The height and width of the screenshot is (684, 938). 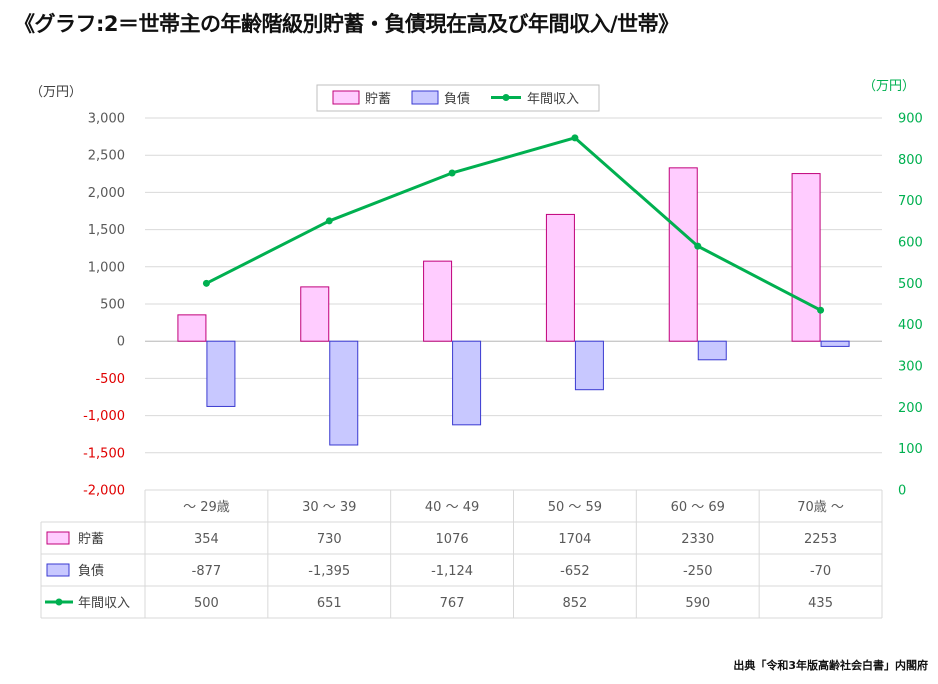 I want to click on right-tick-label: 200, so click(x=910, y=408).